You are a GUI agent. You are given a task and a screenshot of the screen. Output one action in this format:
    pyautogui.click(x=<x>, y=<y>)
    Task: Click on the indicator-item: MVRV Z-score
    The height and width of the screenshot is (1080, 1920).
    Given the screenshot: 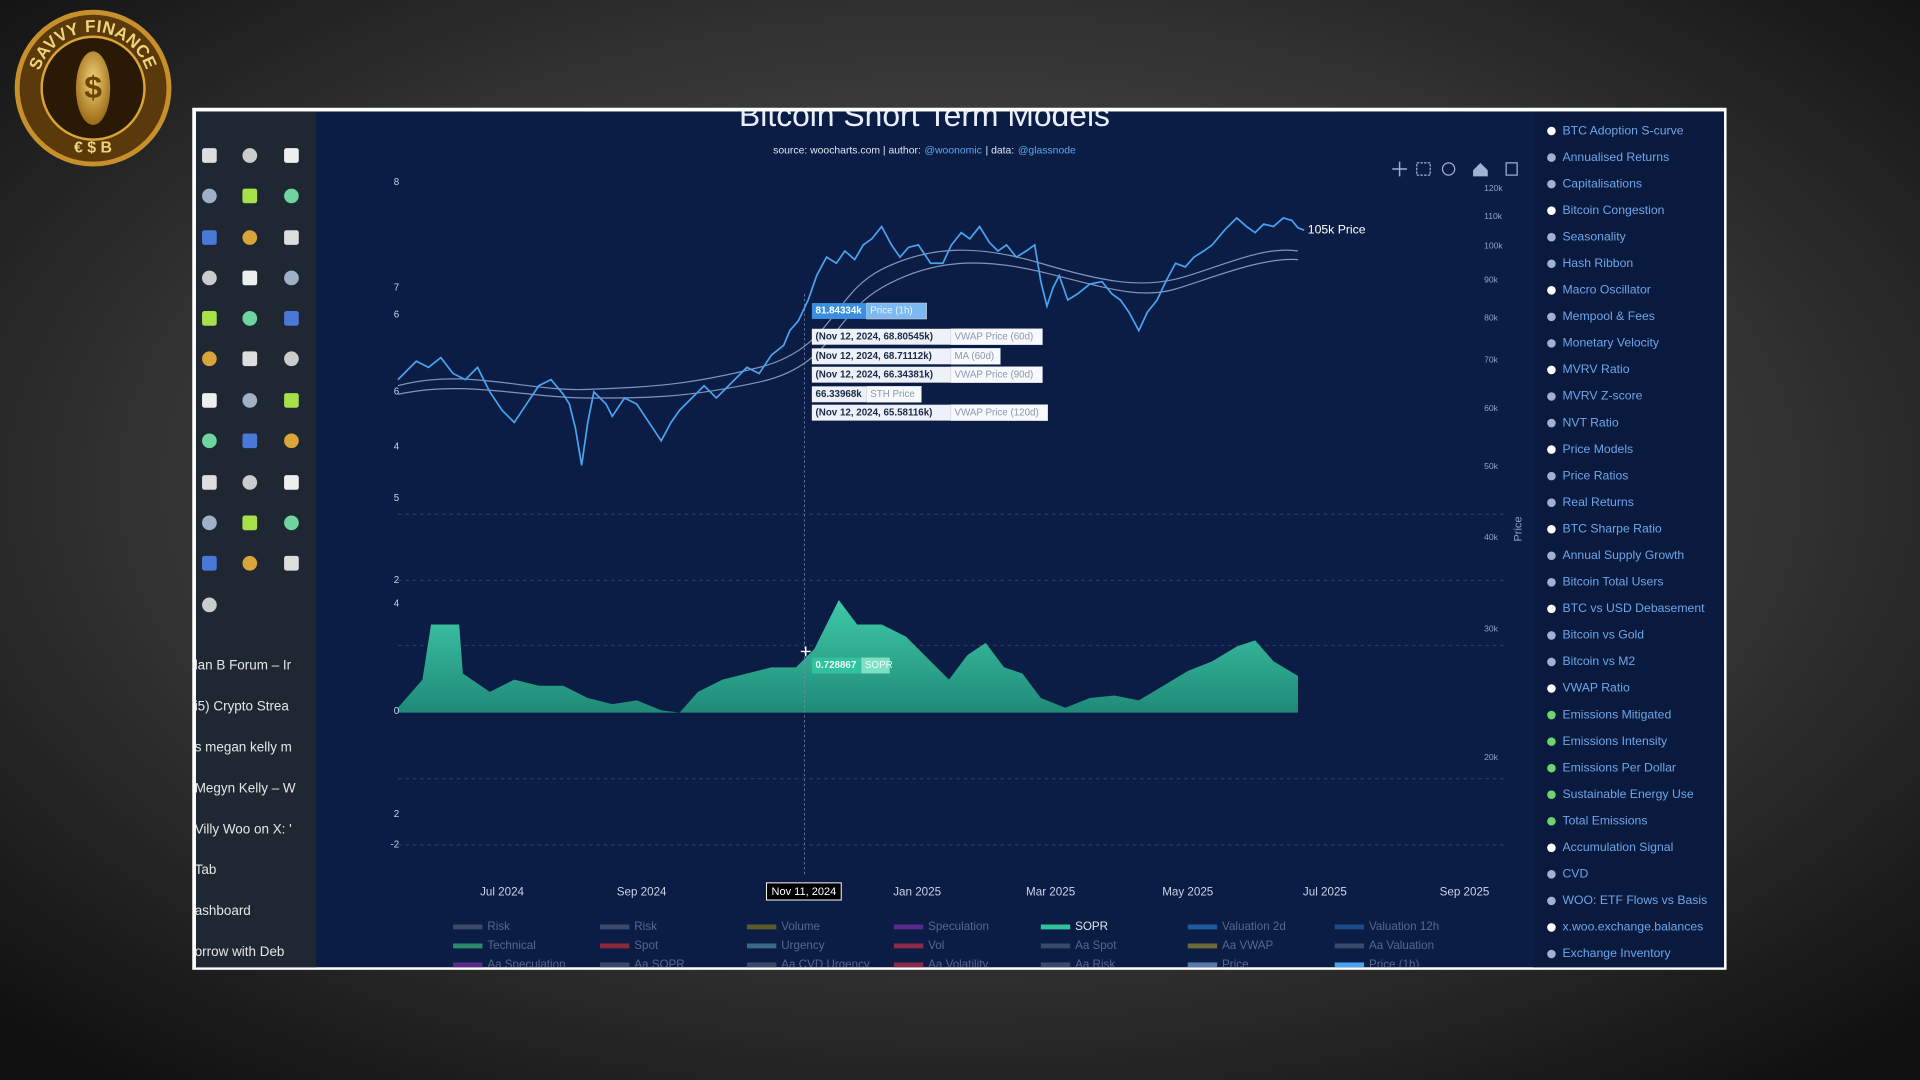 What is the action you would take?
    pyautogui.click(x=1602, y=396)
    